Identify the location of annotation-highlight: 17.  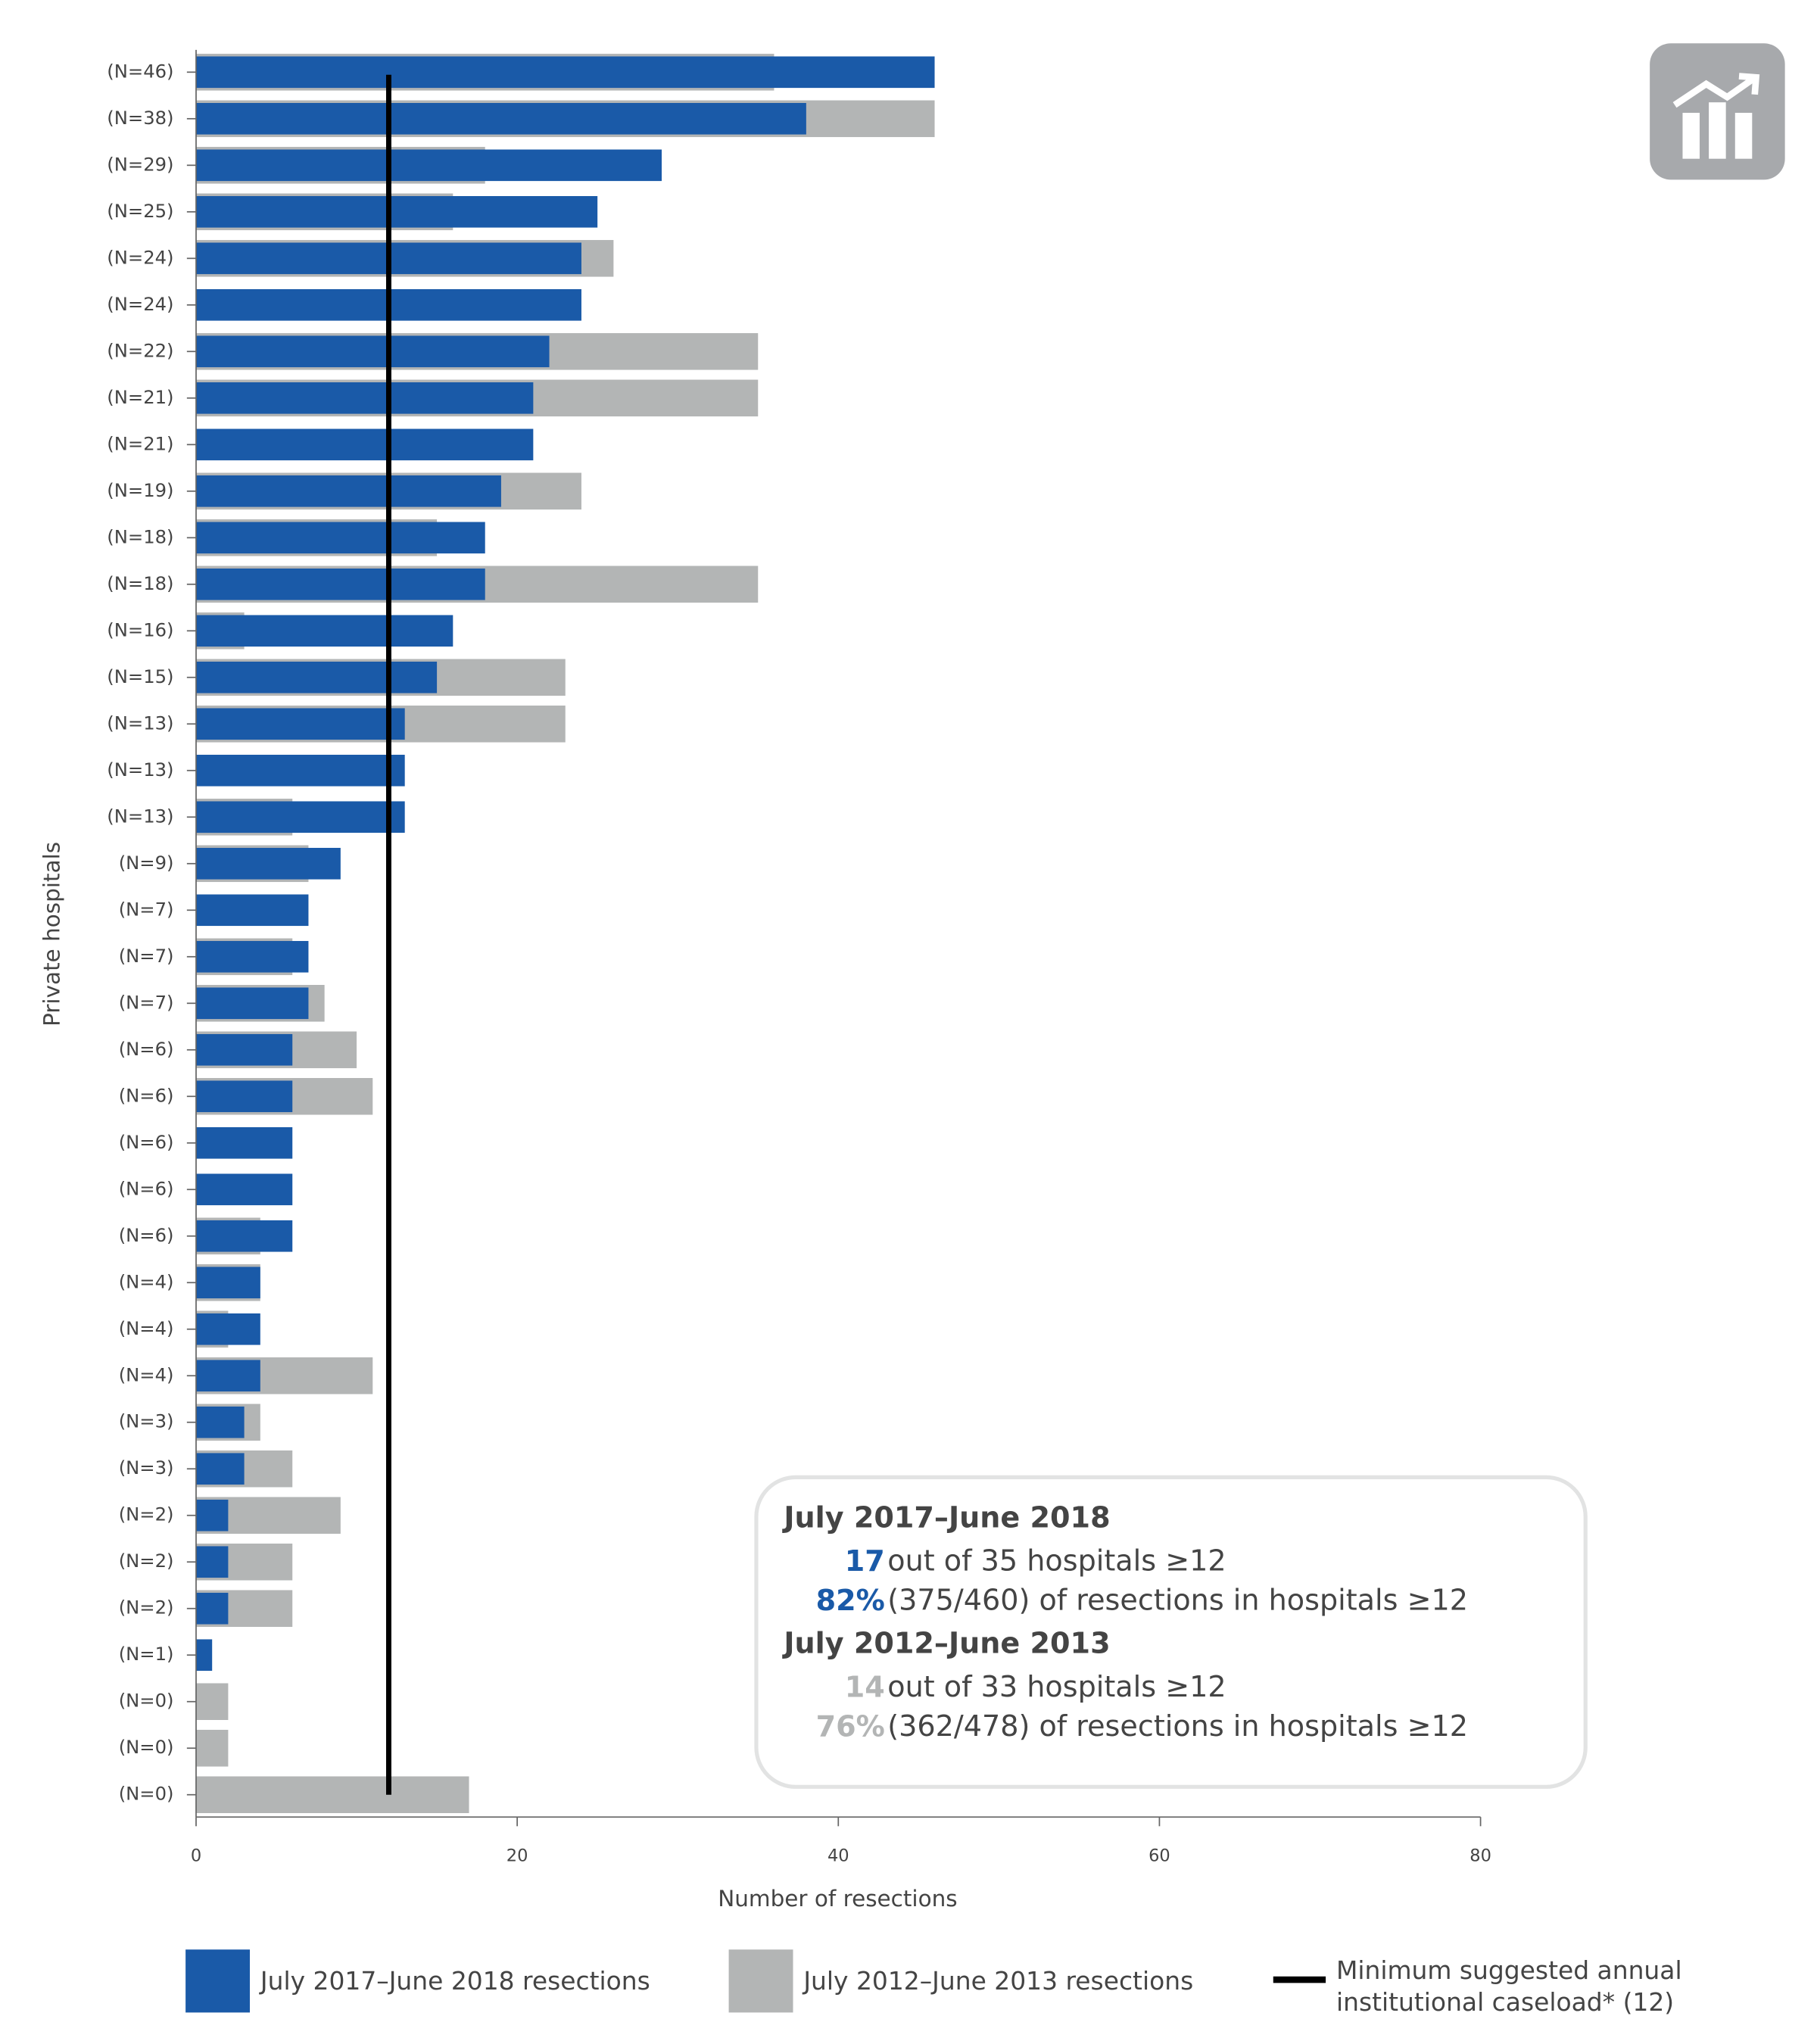
(865, 1560).